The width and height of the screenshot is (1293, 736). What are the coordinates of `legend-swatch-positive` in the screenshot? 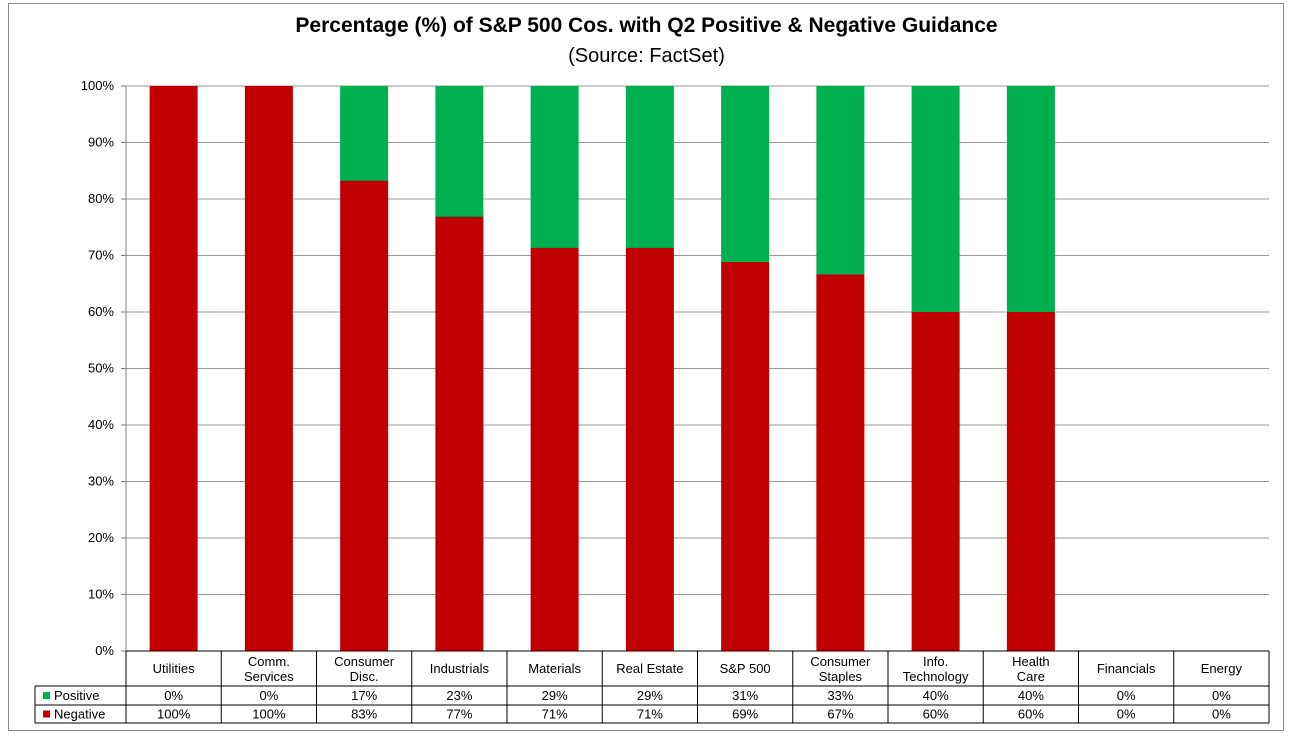 It's located at (46, 695).